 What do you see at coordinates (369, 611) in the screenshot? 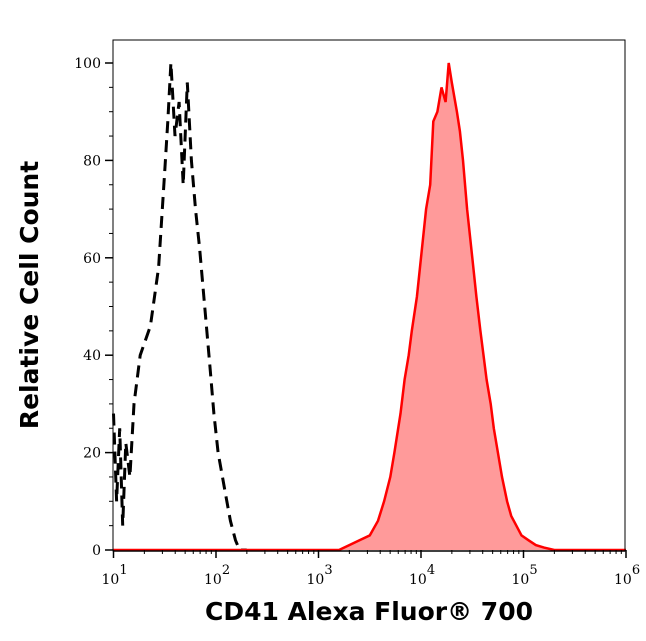
I see `x-axis-title: CD41 Alexa Fluor® 700` at bounding box center [369, 611].